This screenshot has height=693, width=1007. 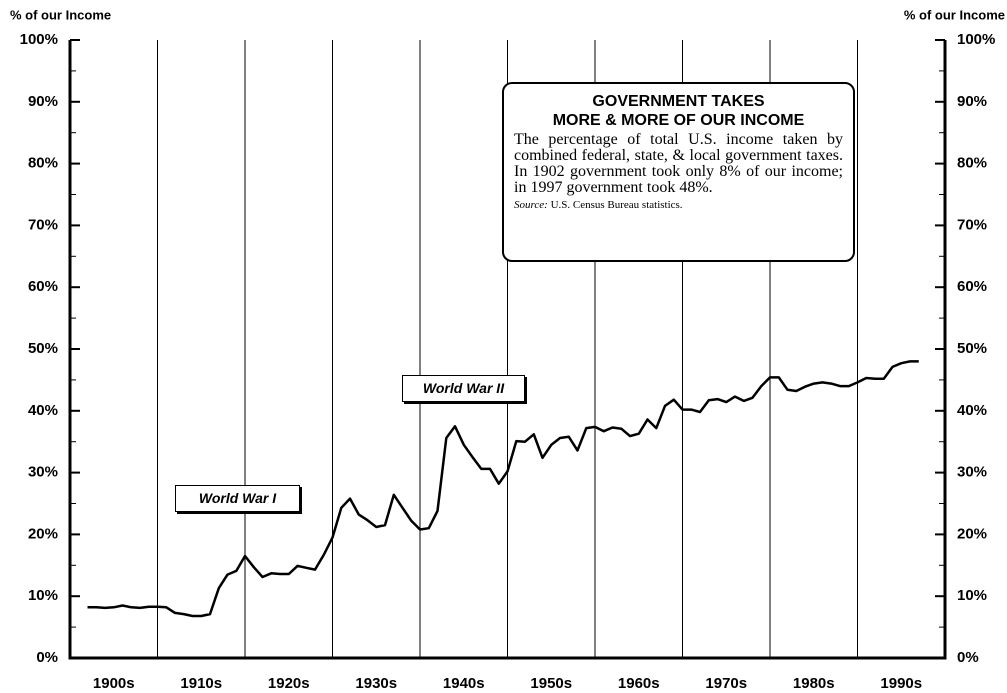 What do you see at coordinates (531, 205) in the screenshot?
I see `source-label: Source:` at bounding box center [531, 205].